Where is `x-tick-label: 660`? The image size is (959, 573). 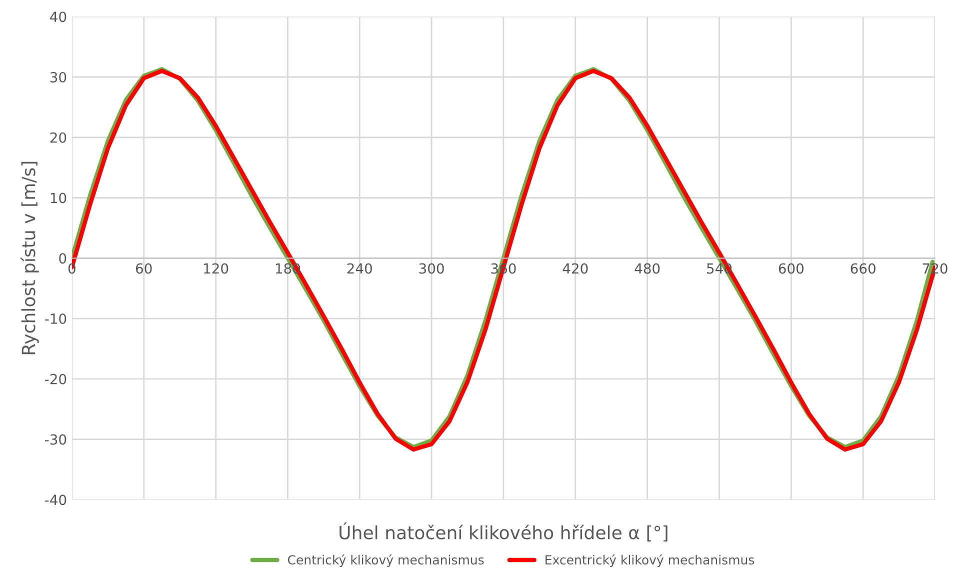
x-tick-label: 660 is located at coordinates (863, 268).